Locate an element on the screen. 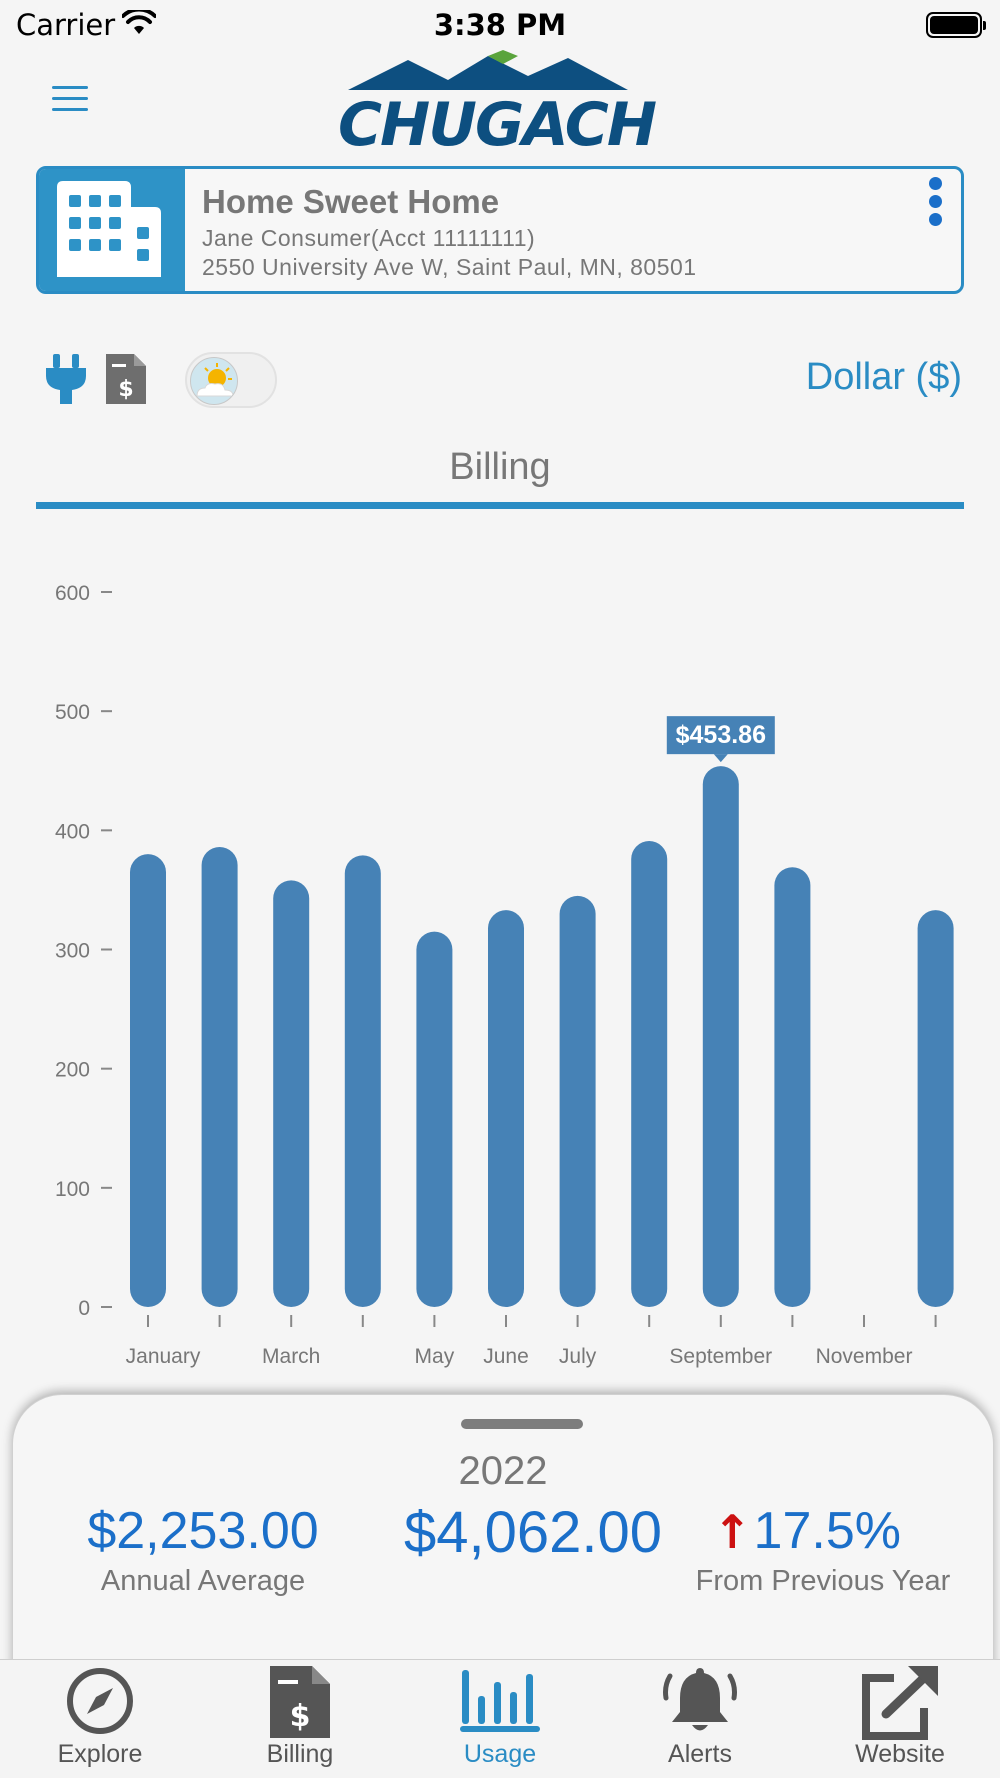  value-tooltip is located at coordinates (720, 735).